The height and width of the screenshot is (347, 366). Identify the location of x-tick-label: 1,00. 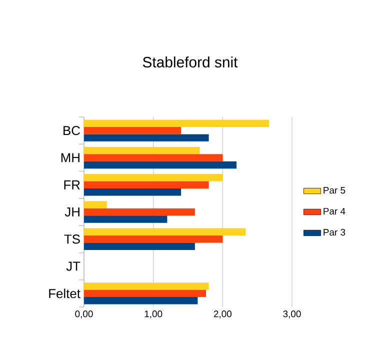
(153, 314).